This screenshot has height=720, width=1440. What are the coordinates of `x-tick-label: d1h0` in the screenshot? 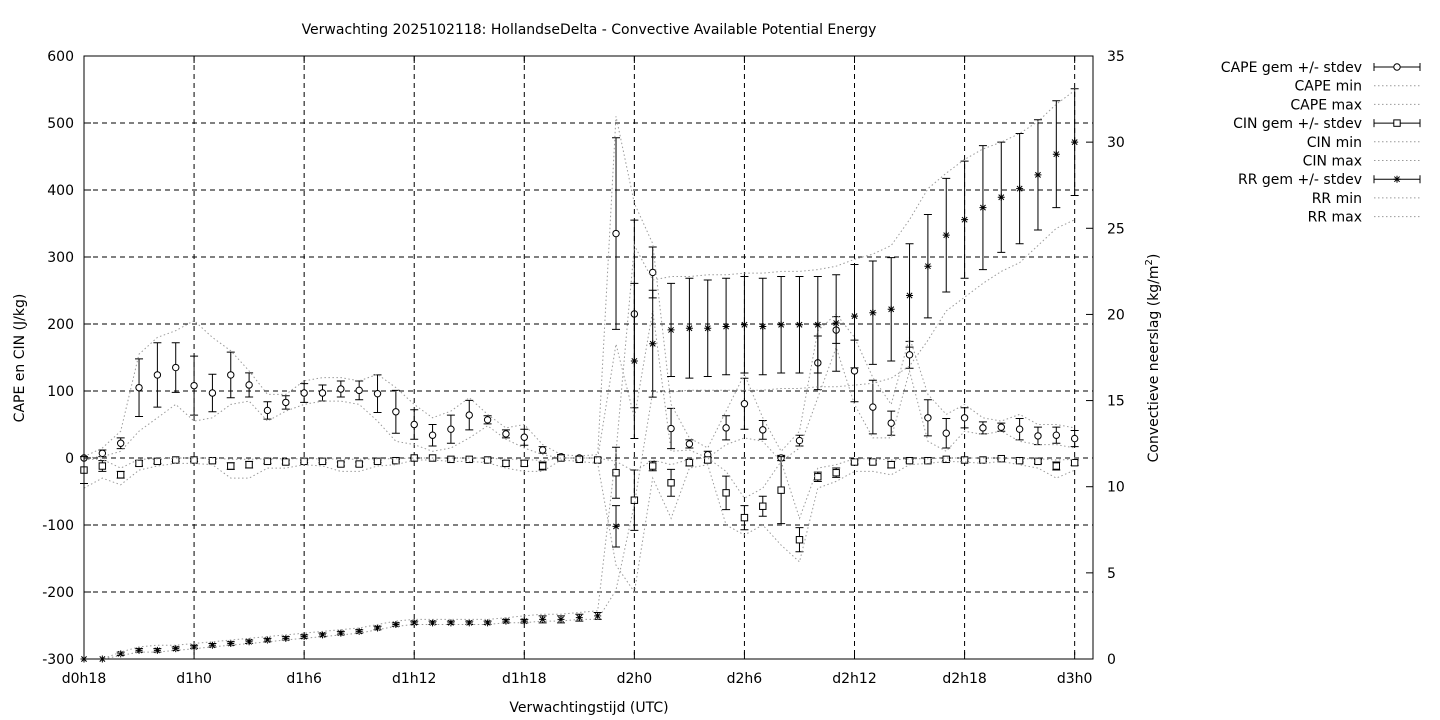 It's located at (194, 679).